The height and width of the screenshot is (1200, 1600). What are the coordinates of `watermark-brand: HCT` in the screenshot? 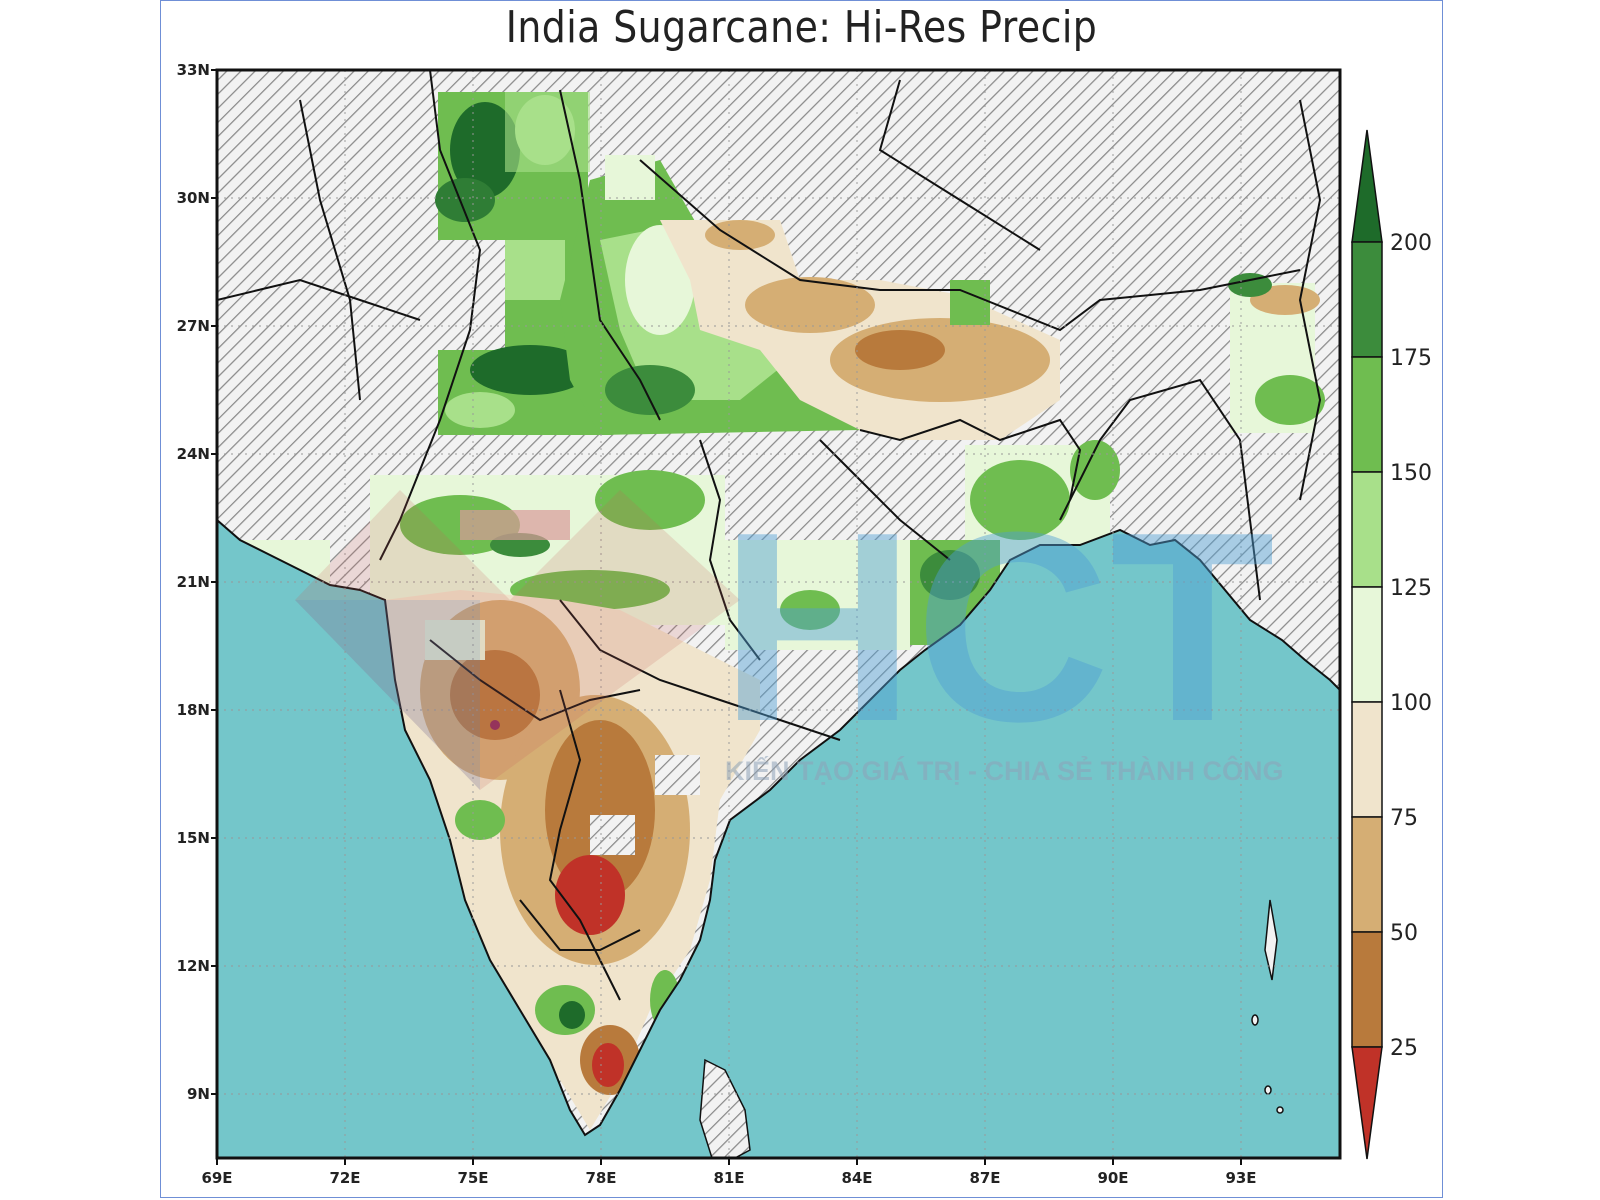 It's located at (997, 627).